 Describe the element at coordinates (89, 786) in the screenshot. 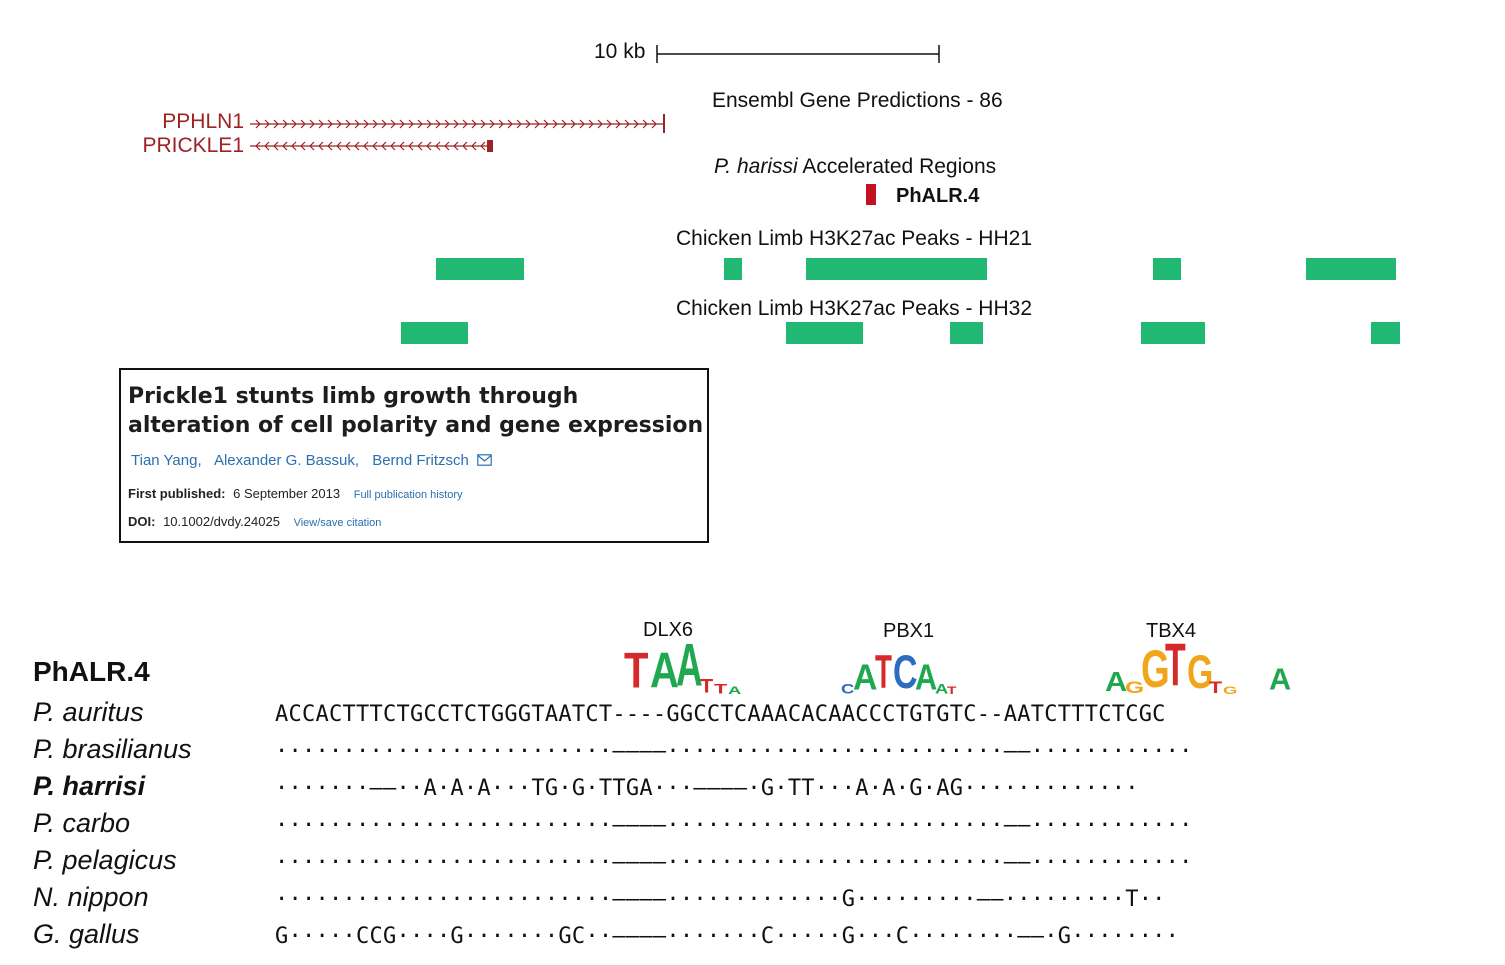

I see `species-label-highlighted: P. harrisi` at that location.